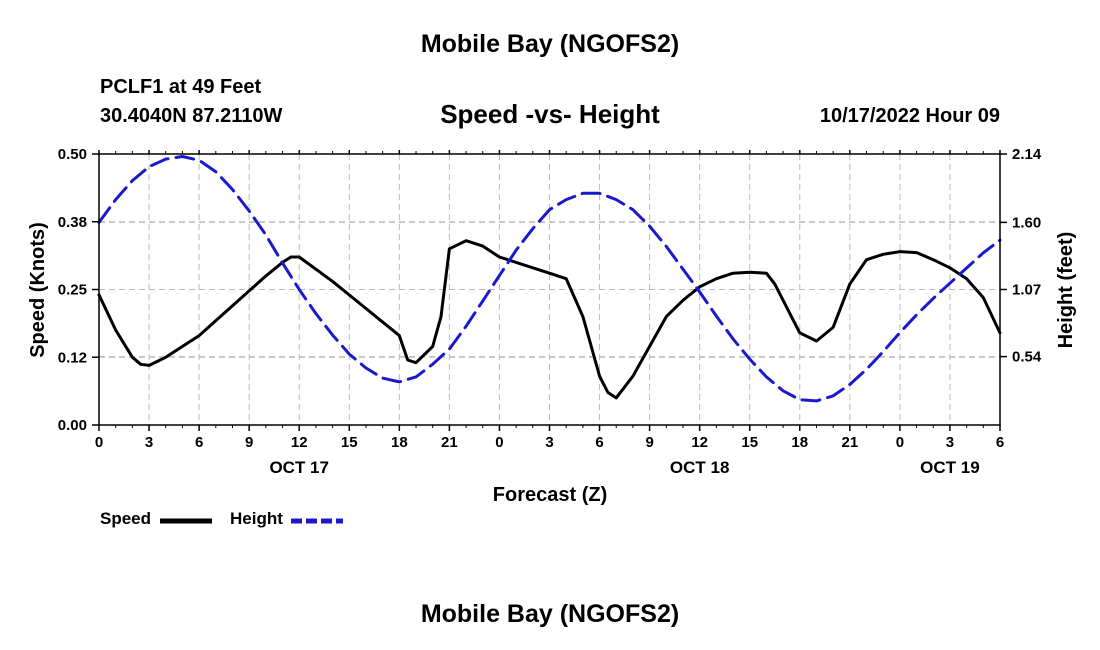 This screenshot has width=1100, height=650. I want to click on y-tick-label: 0.12, so click(72, 357).